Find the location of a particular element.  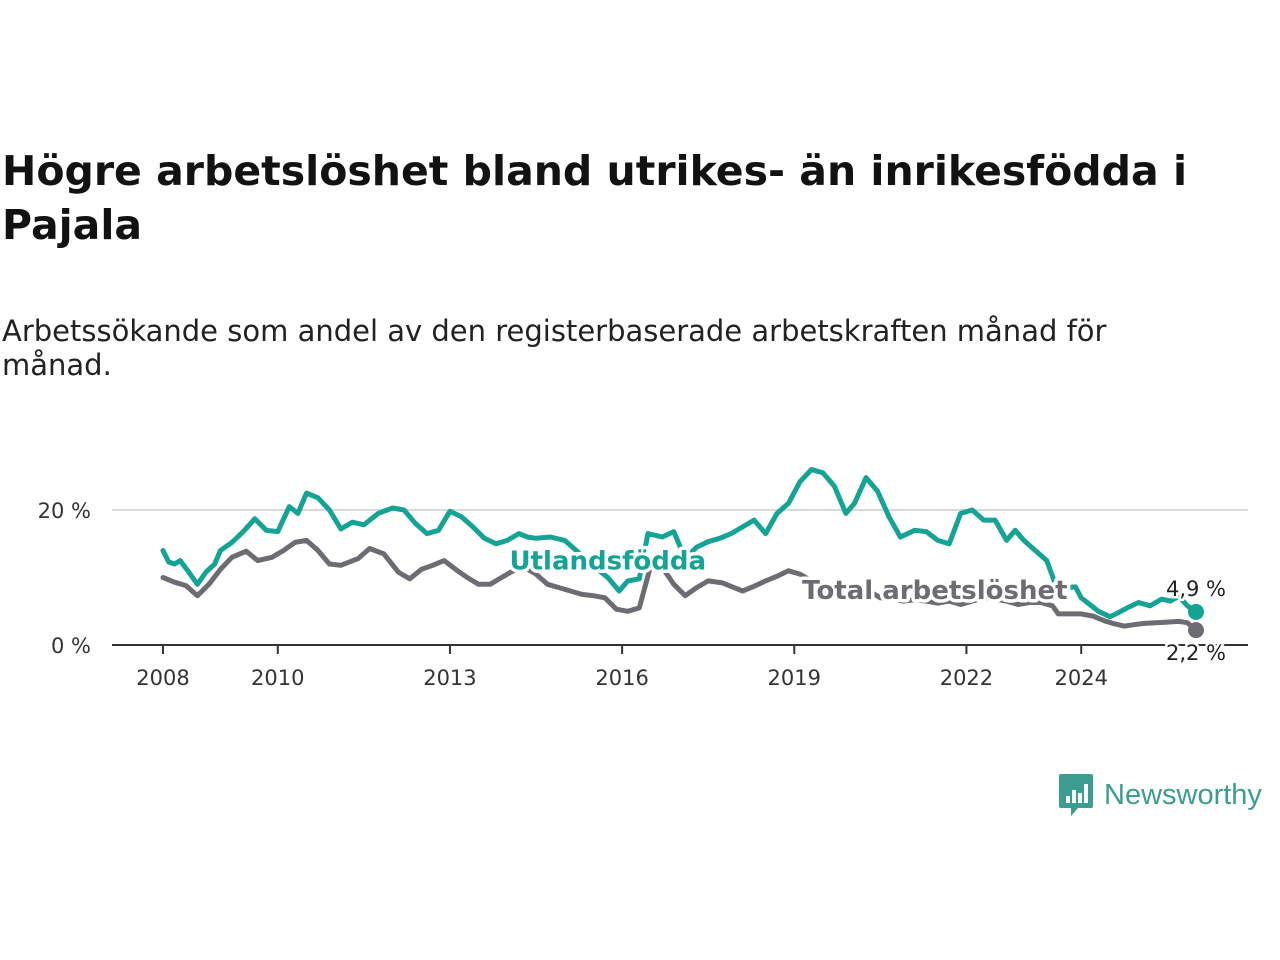

x-tick-label: 2024 is located at coordinates (1080, 678).